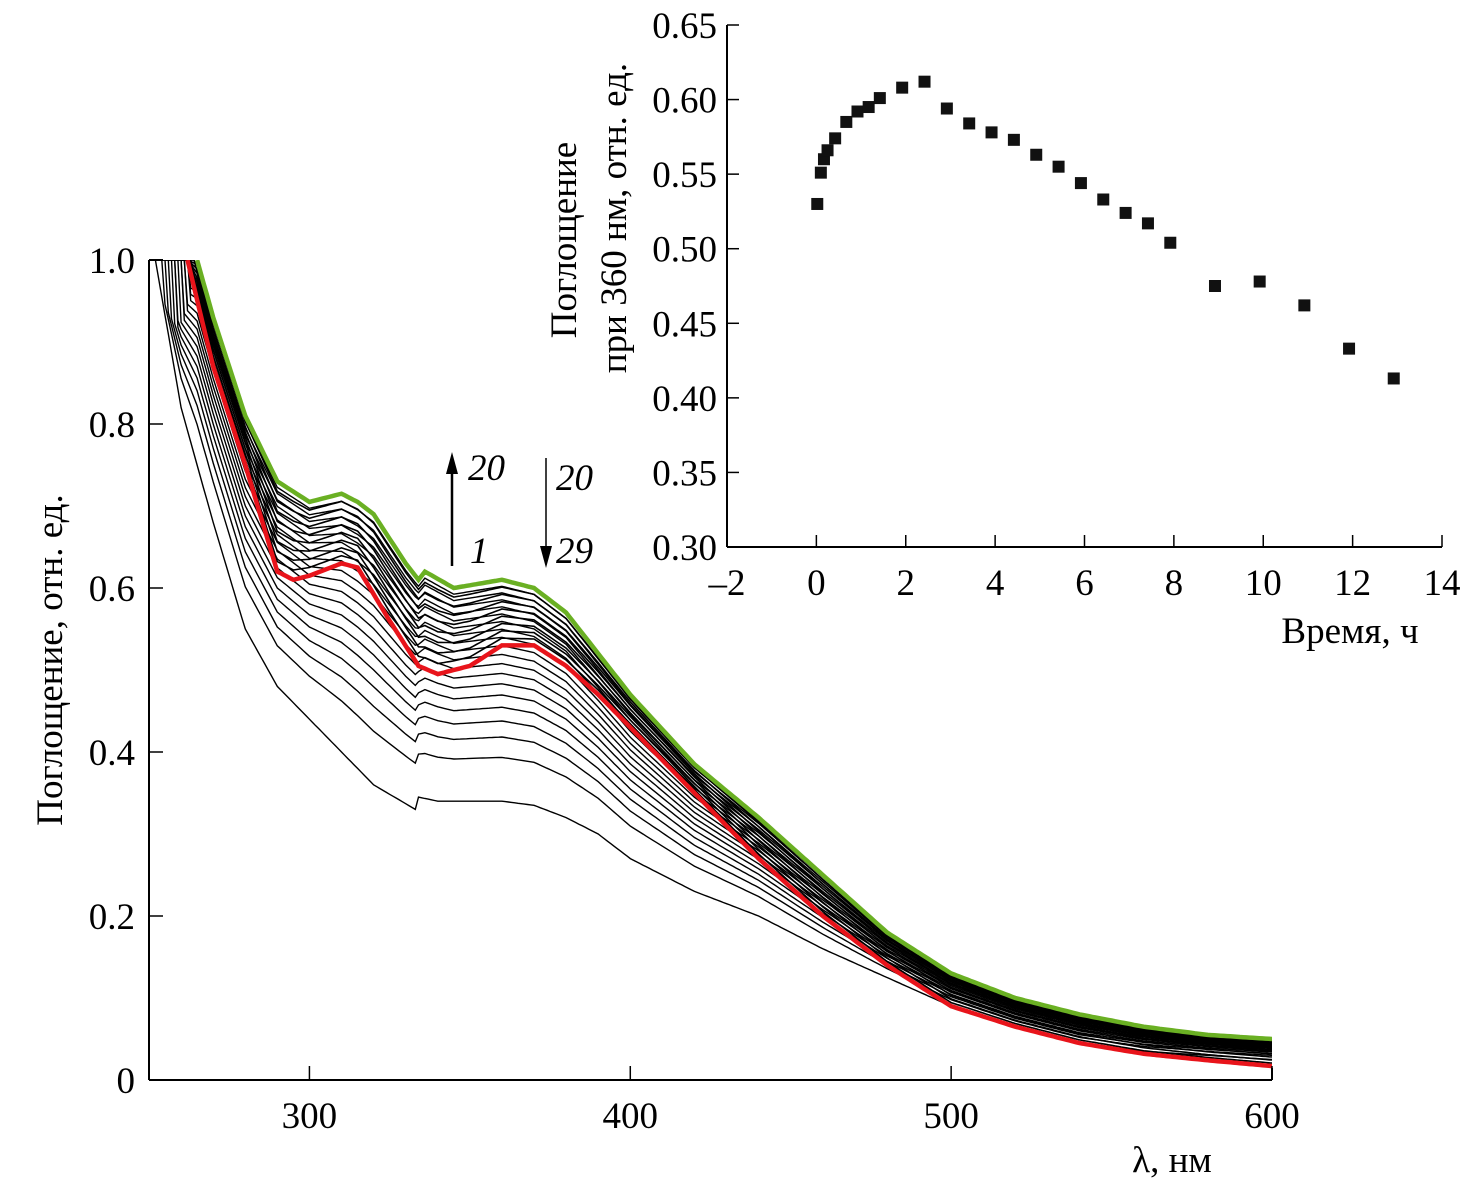 The image size is (1482, 1190). Describe the element at coordinates (452, 463) in the screenshot. I see `arrow-up-head-icon` at that location.